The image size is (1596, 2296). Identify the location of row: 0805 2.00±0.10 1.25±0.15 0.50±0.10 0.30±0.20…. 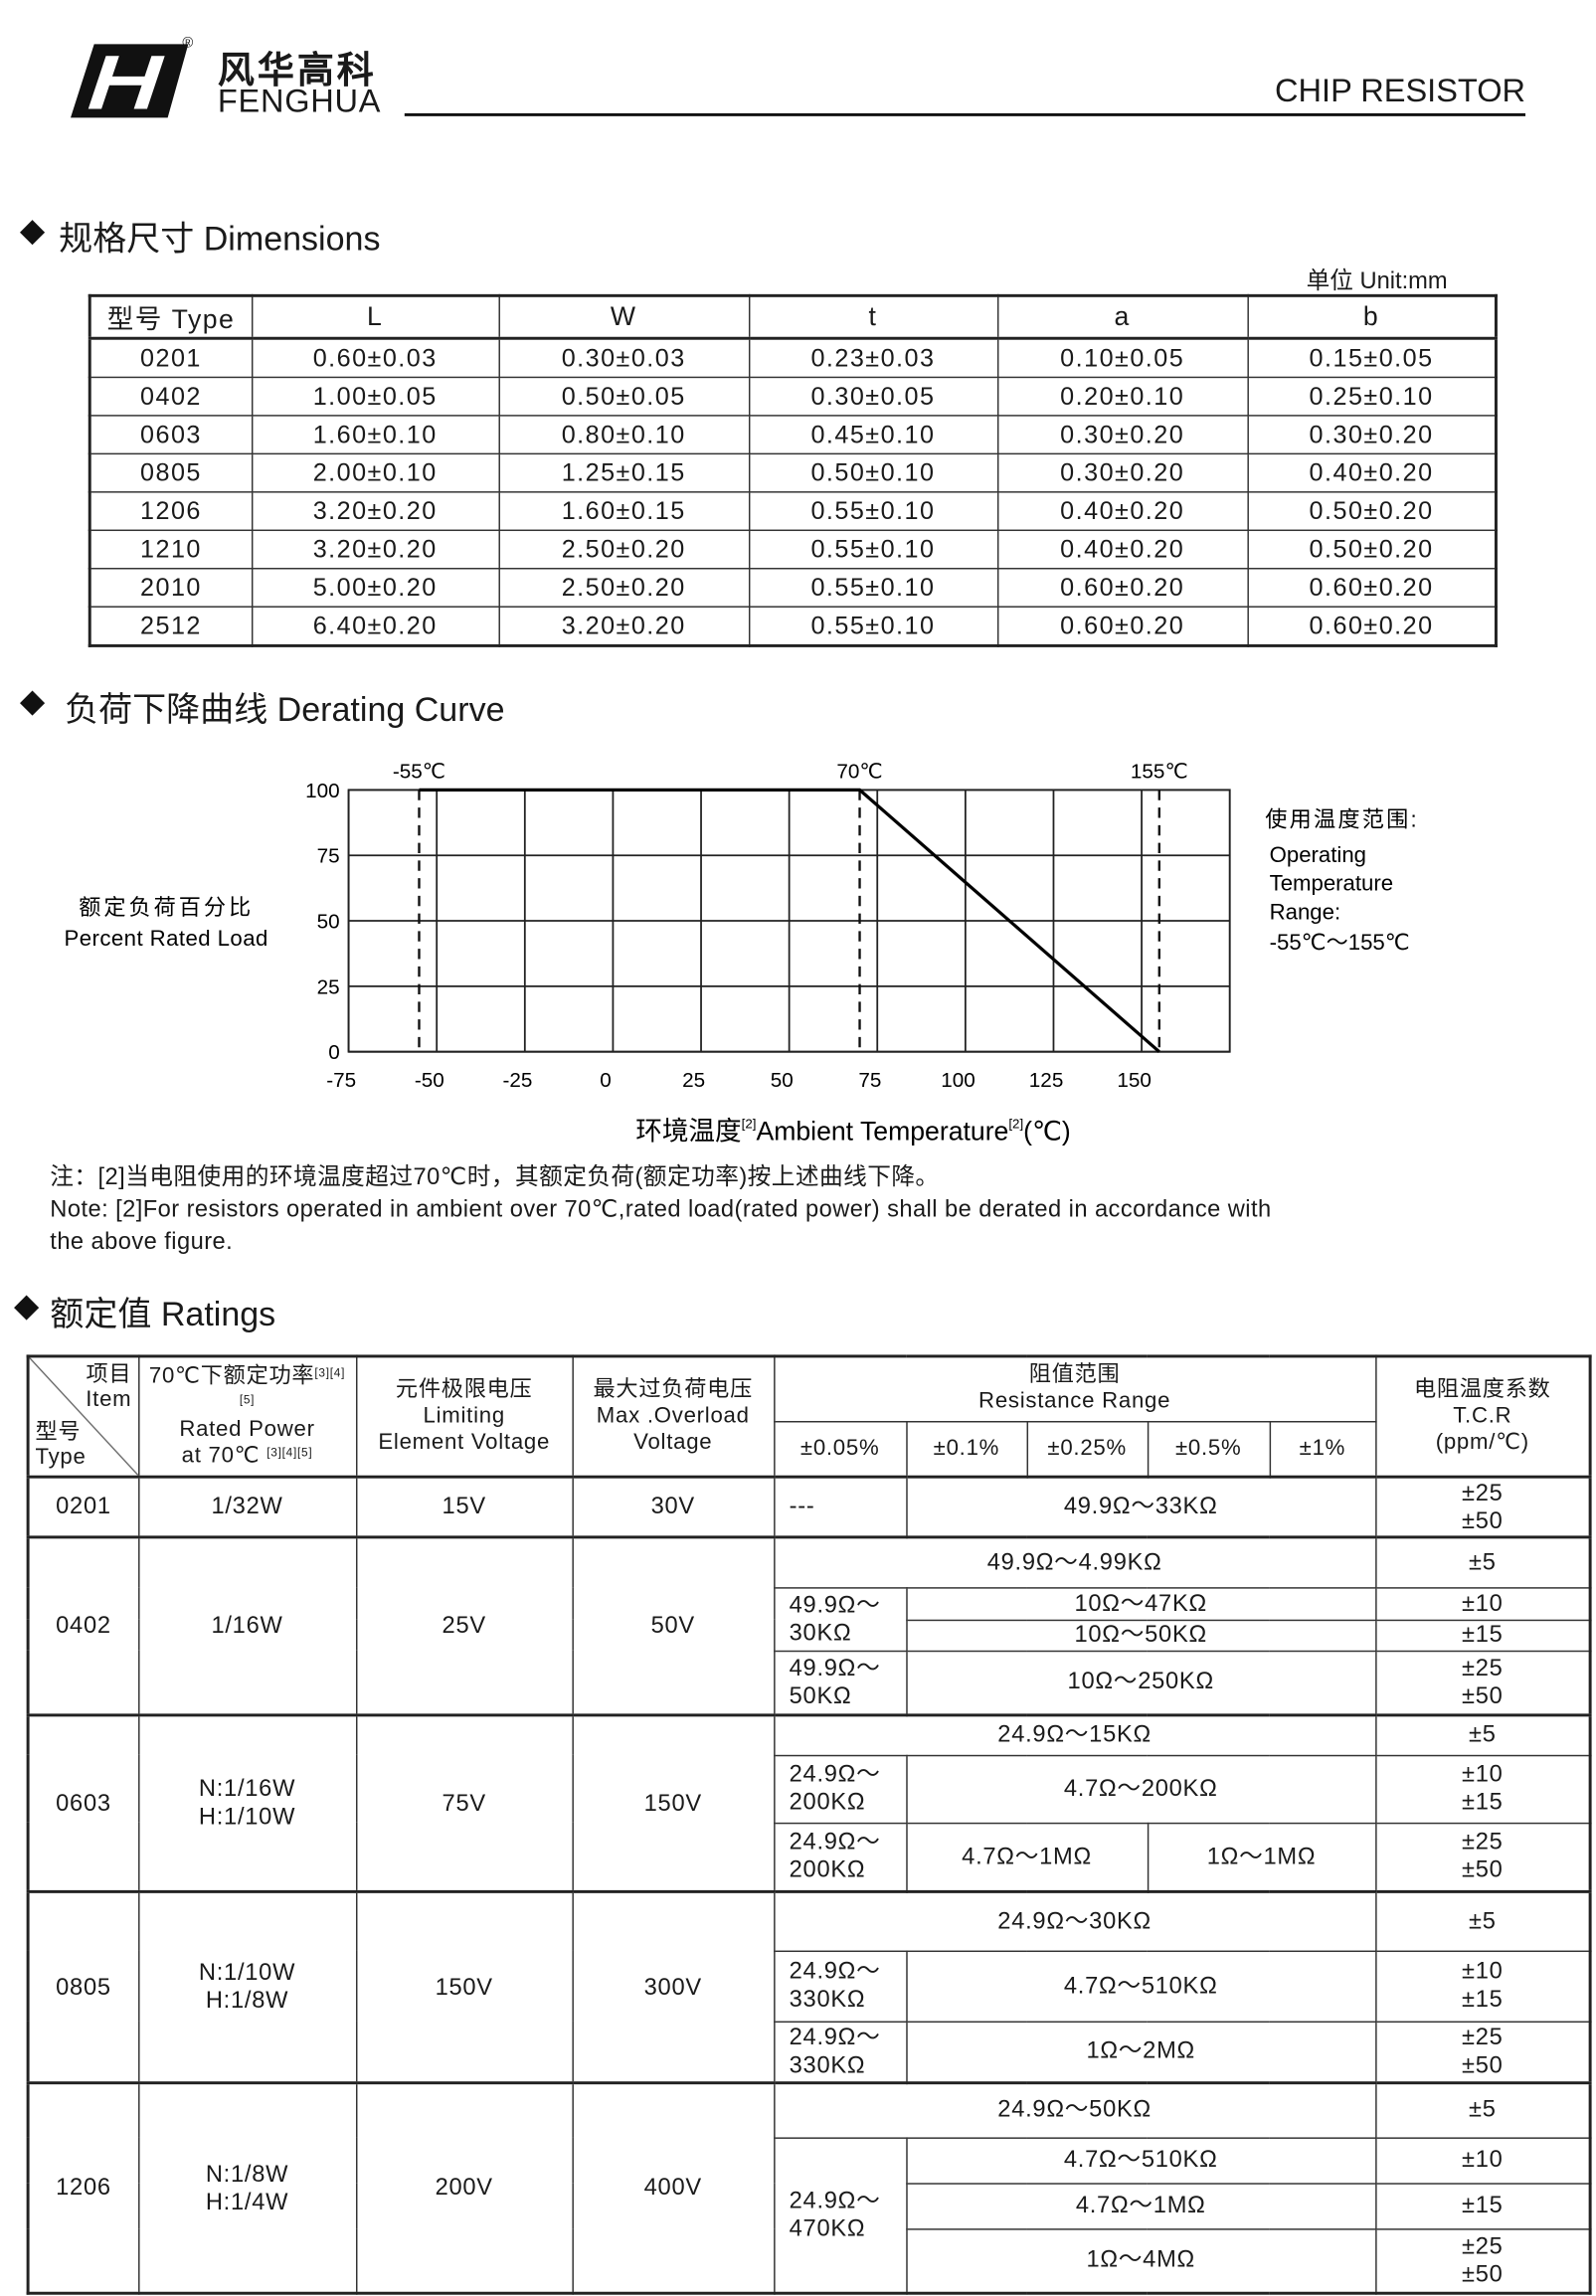
(794, 472).